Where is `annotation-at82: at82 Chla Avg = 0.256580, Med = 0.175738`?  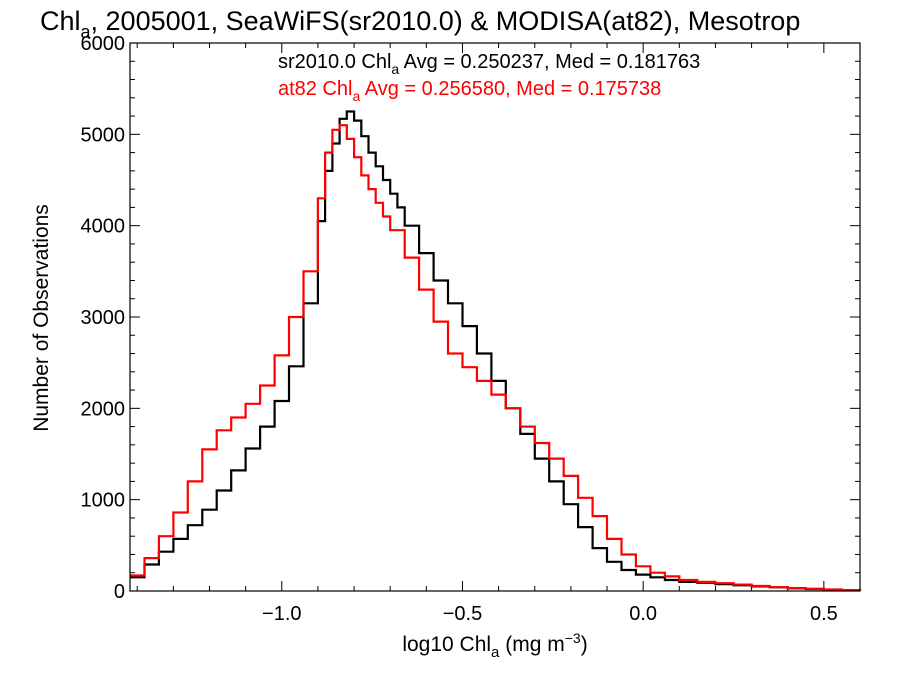
annotation-at82: at82 Chla Avg = 0.256580, Med = 0.175738 is located at coordinates (469, 91).